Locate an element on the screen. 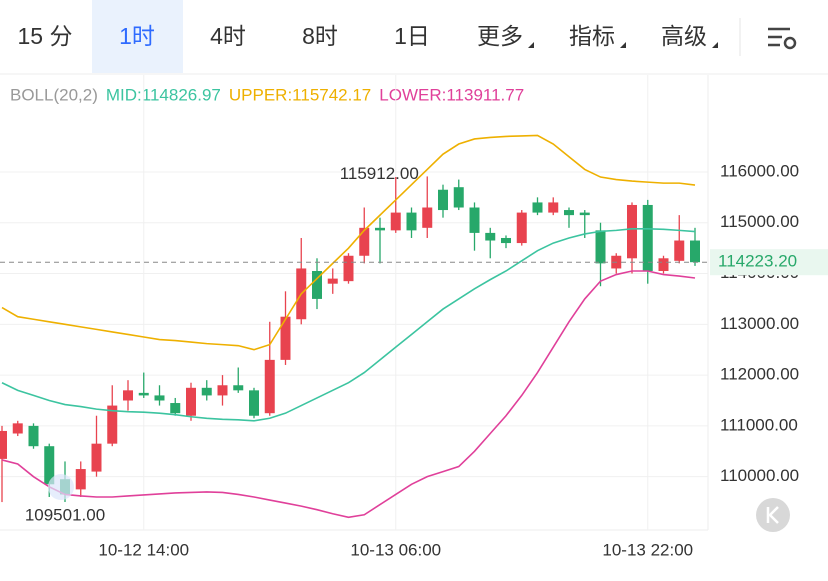 The width and height of the screenshot is (828, 581). tab: 指标 is located at coordinates (592, 36).